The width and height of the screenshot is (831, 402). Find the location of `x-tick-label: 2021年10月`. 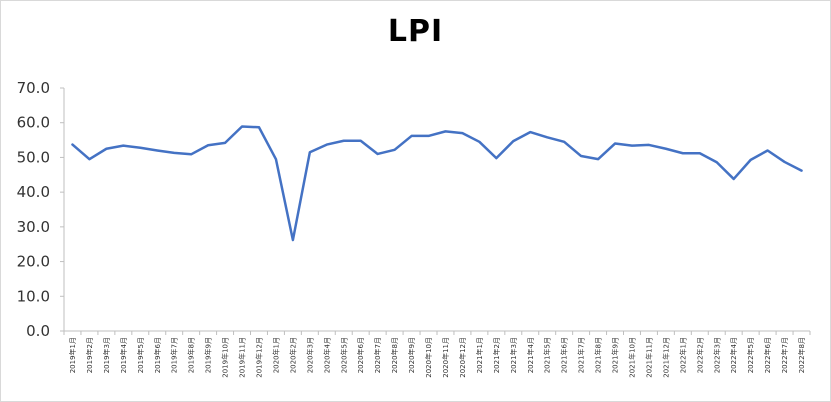

x-tick-label: 2021年10月 is located at coordinates (631, 357).